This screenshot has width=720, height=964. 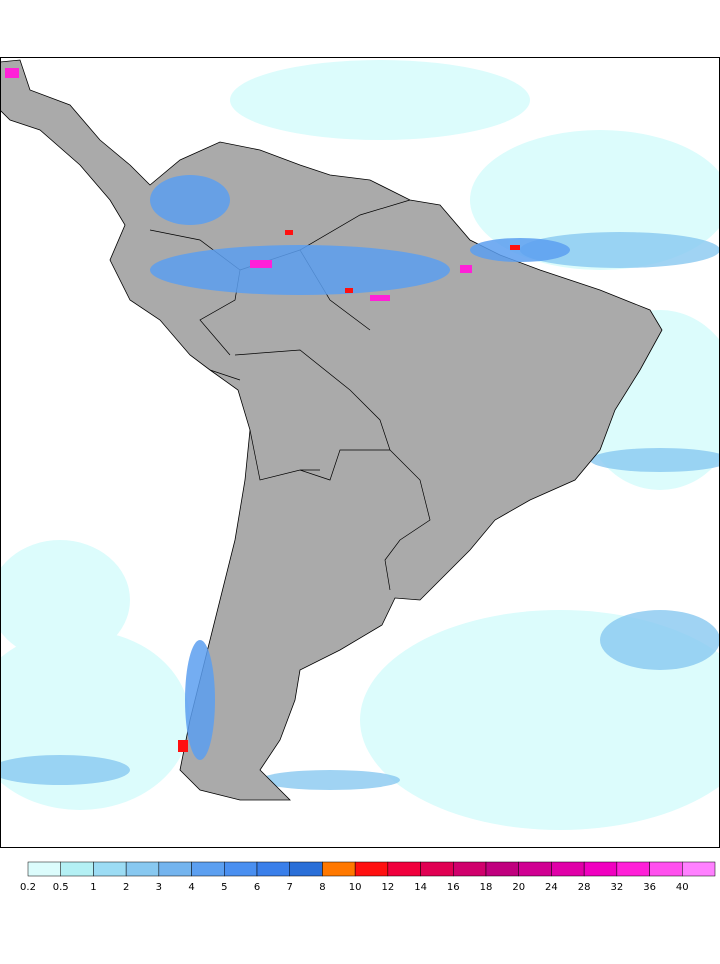 I want to click on colorbar-label: 4, so click(x=191, y=887).